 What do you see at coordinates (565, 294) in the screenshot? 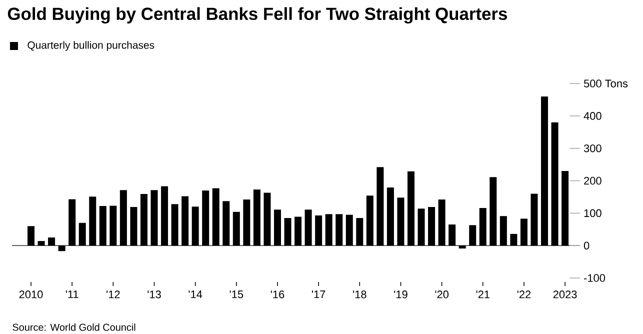
I see `x-tick-label: 2023` at bounding box center [565, 294].